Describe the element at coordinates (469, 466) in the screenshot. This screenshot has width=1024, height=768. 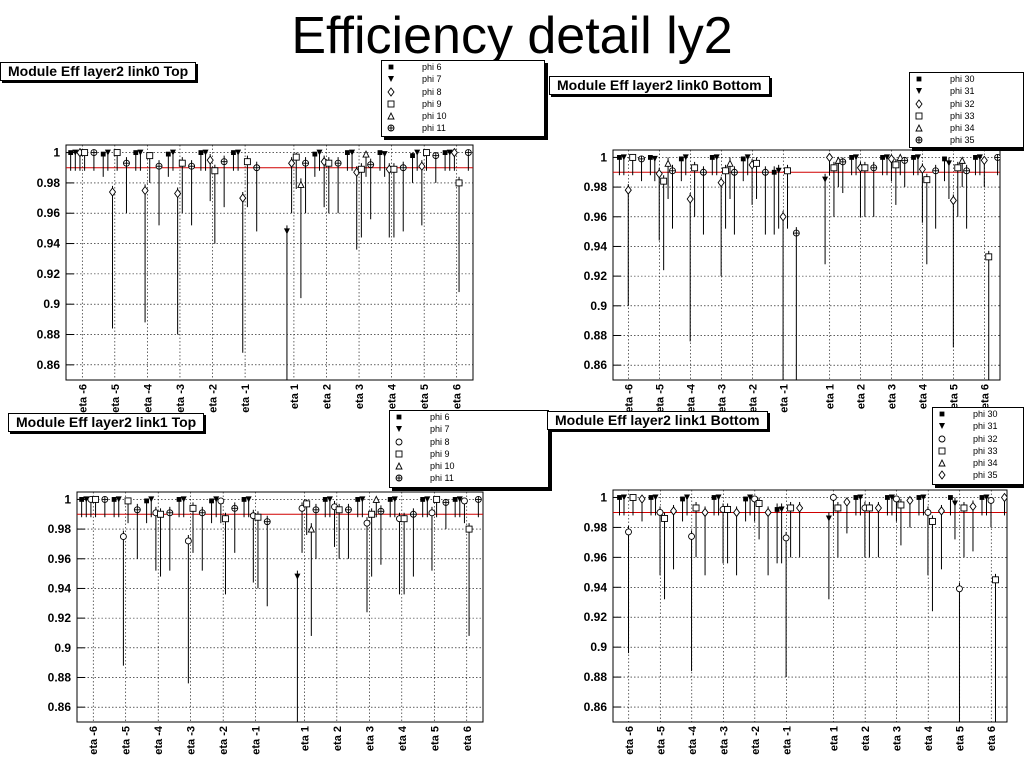
I see `legend-entry: phi 10` at that location.